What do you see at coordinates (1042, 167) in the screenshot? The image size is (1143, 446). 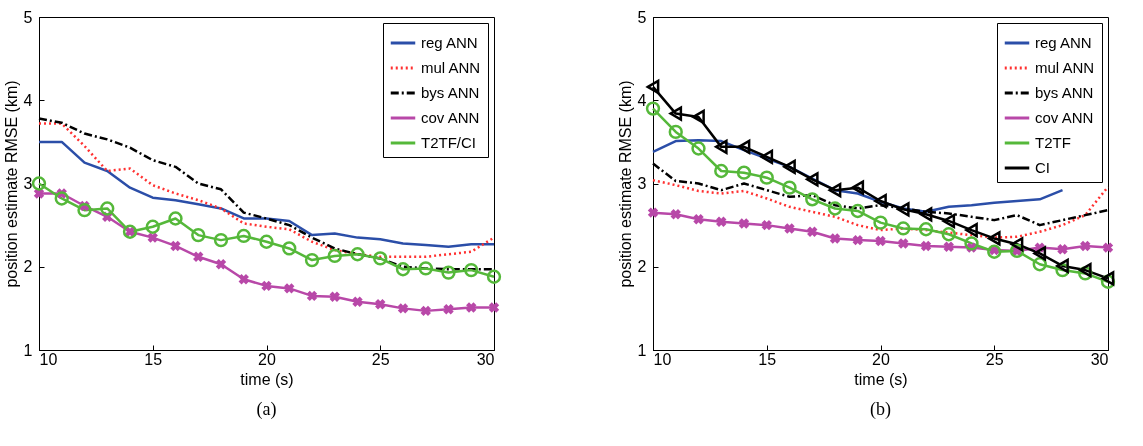 I see `legend-label: CI` at bounding box center [1042, 167].